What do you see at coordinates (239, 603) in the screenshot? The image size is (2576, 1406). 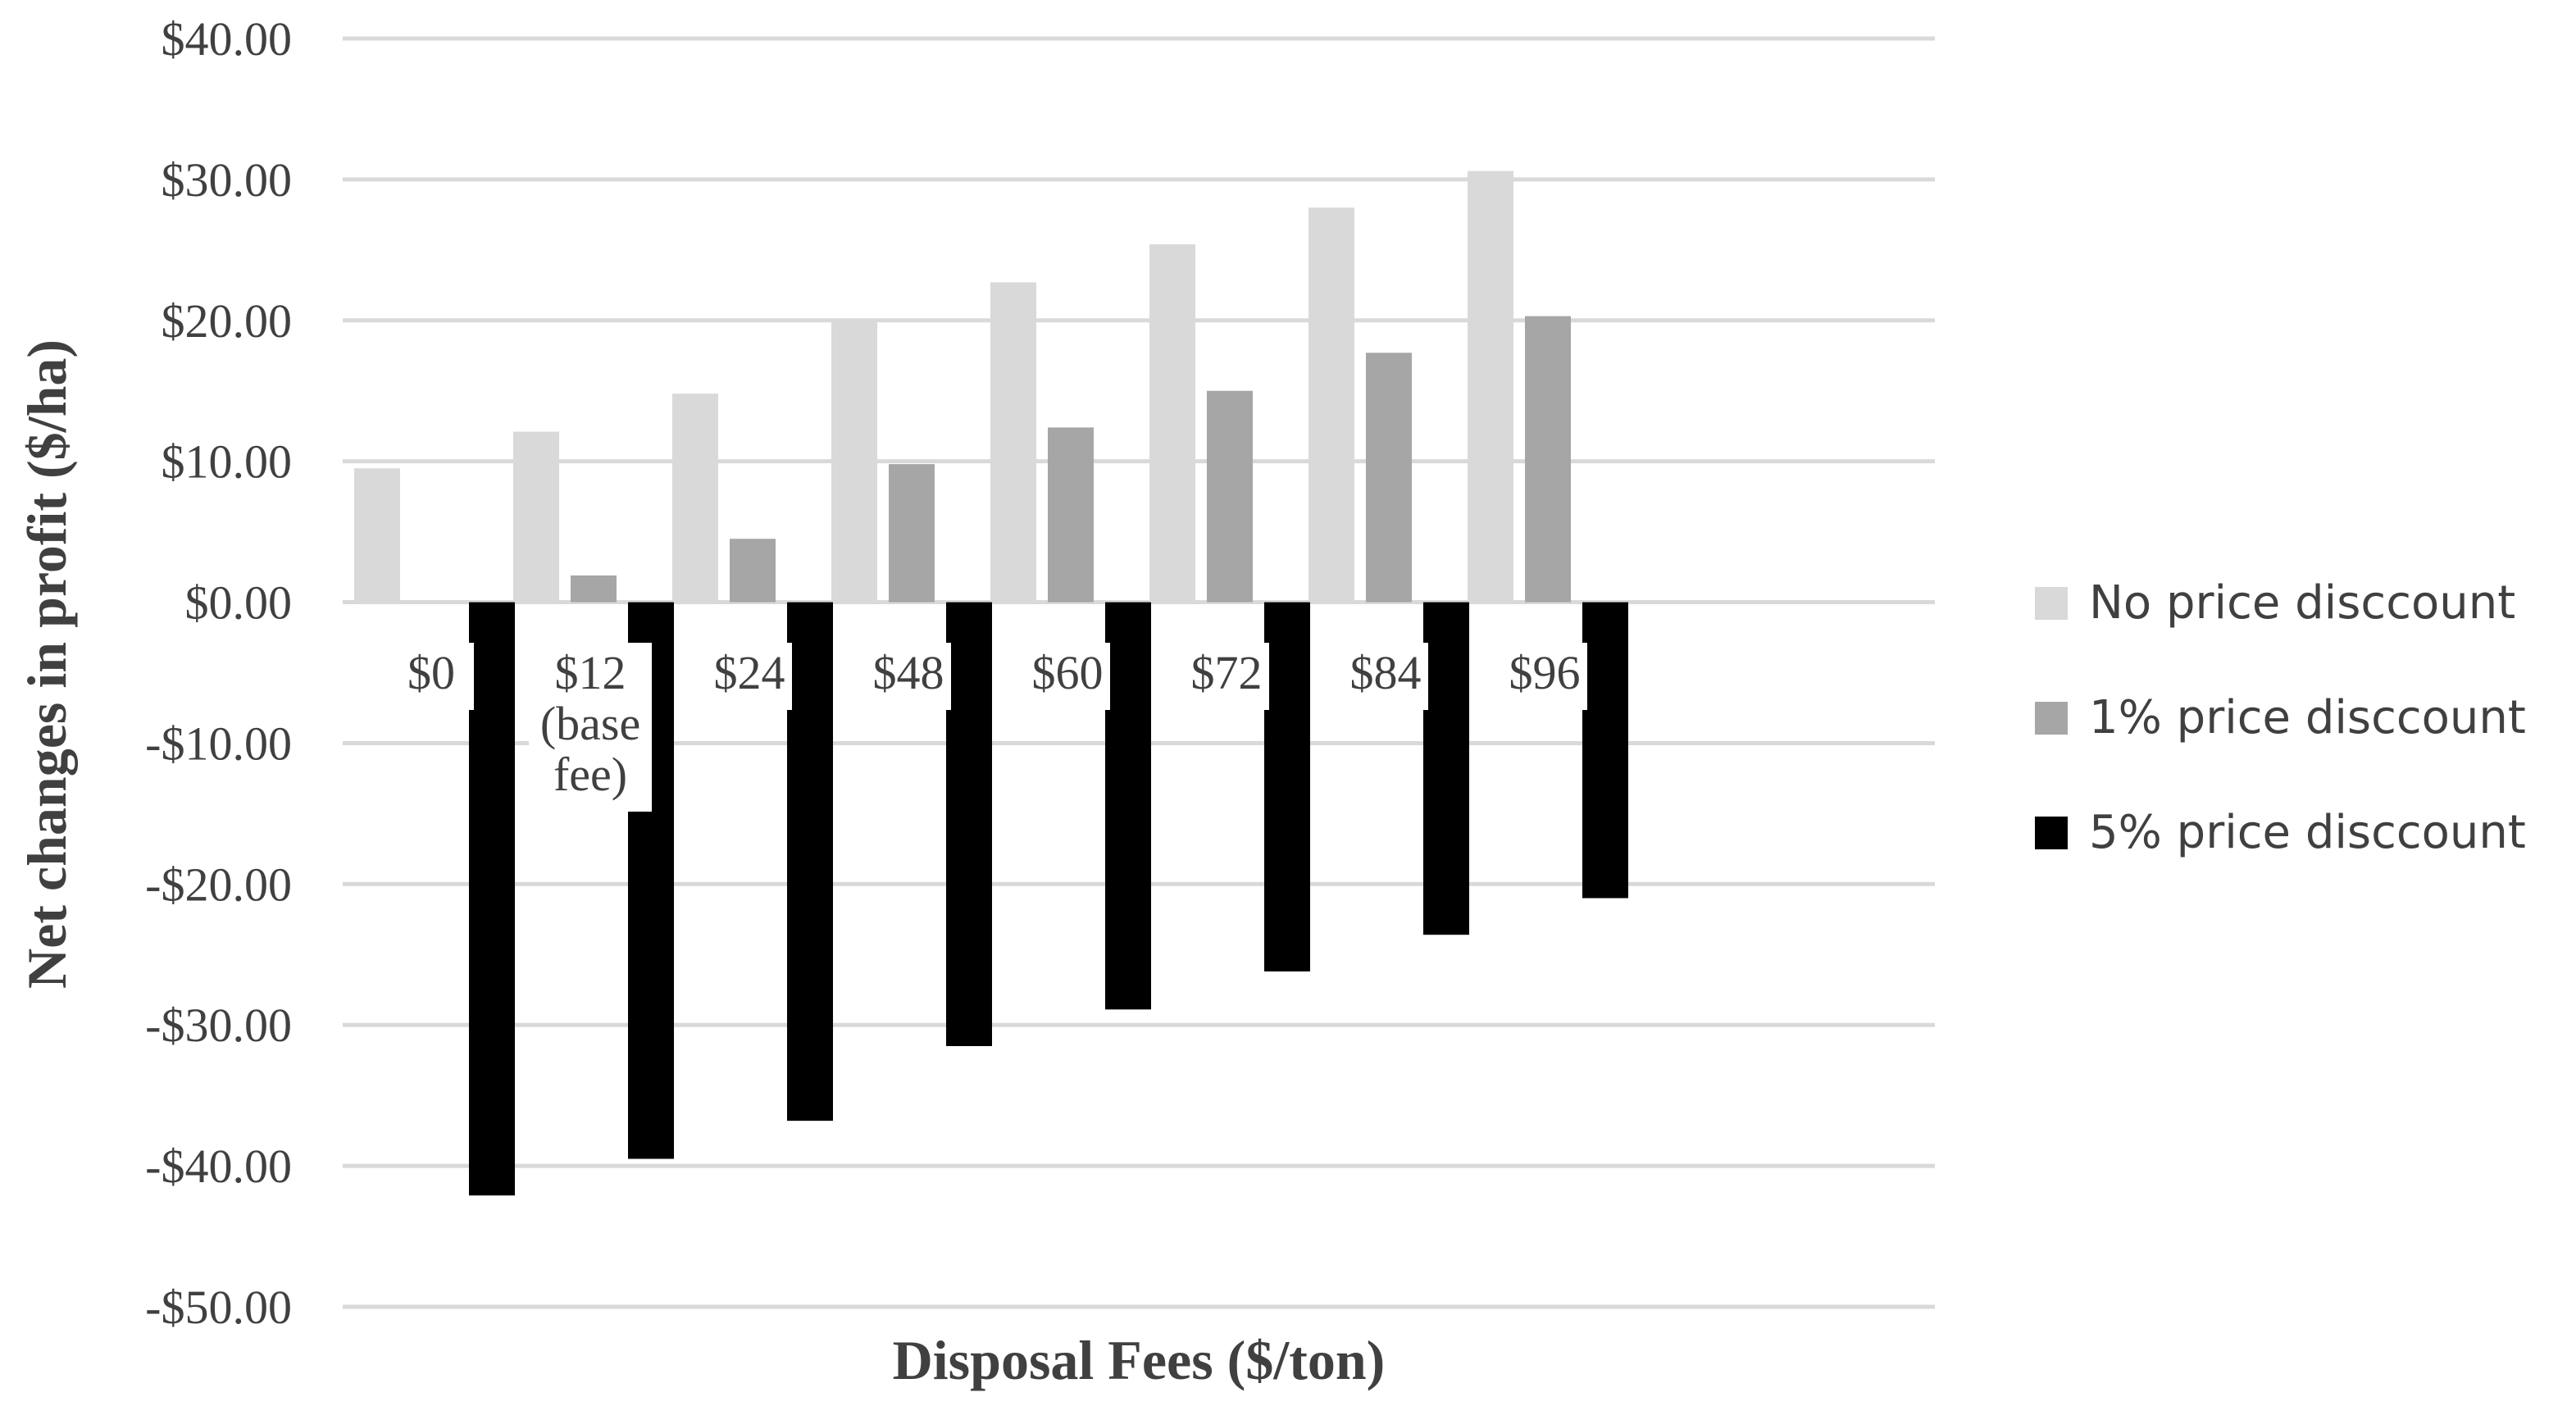 I see `y-tick-label: $0.00` at bounding box center [239, 603].